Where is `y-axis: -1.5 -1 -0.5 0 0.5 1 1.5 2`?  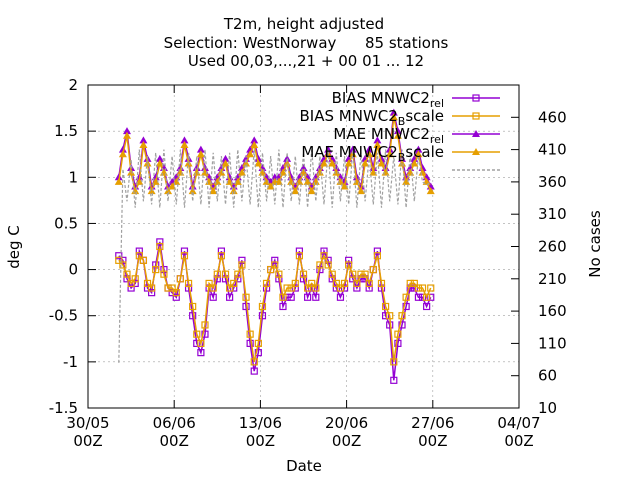 y-axis: -1.5 -1 -0.5 0 0.5 1 1.5 2 is located at coordinates (72, 246).